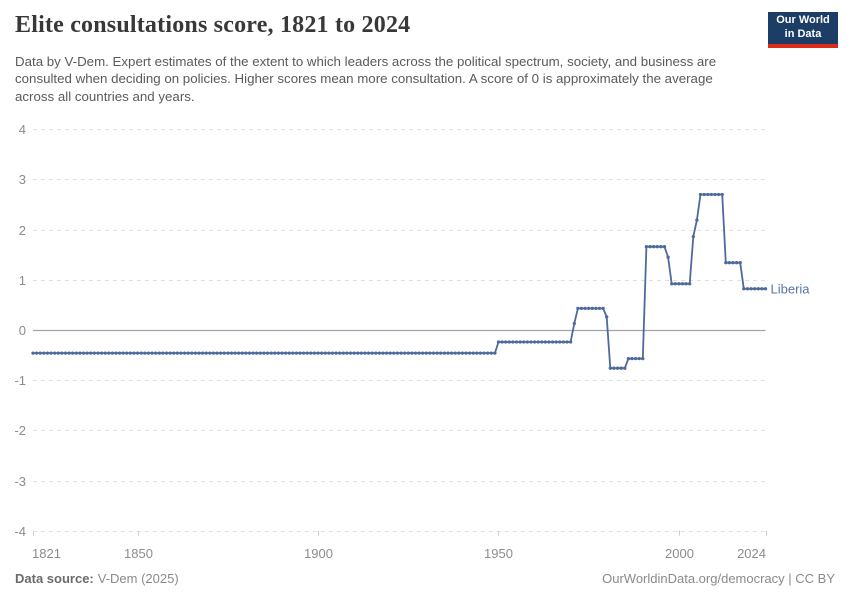  What do you see at coordinates (679, 553) in the screenshot?
I see `svg-text: 2000` at bounding box center [679, 553].